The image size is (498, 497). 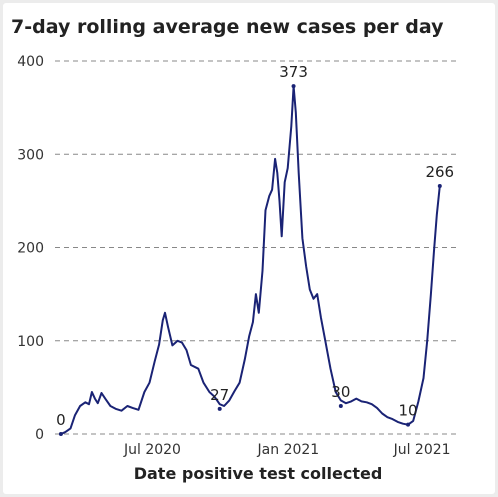 What do you see at coordinates (422, 450) in the screenshot?
I see `x-tick-label: Jul 2021` at bounding box center [422, 450].